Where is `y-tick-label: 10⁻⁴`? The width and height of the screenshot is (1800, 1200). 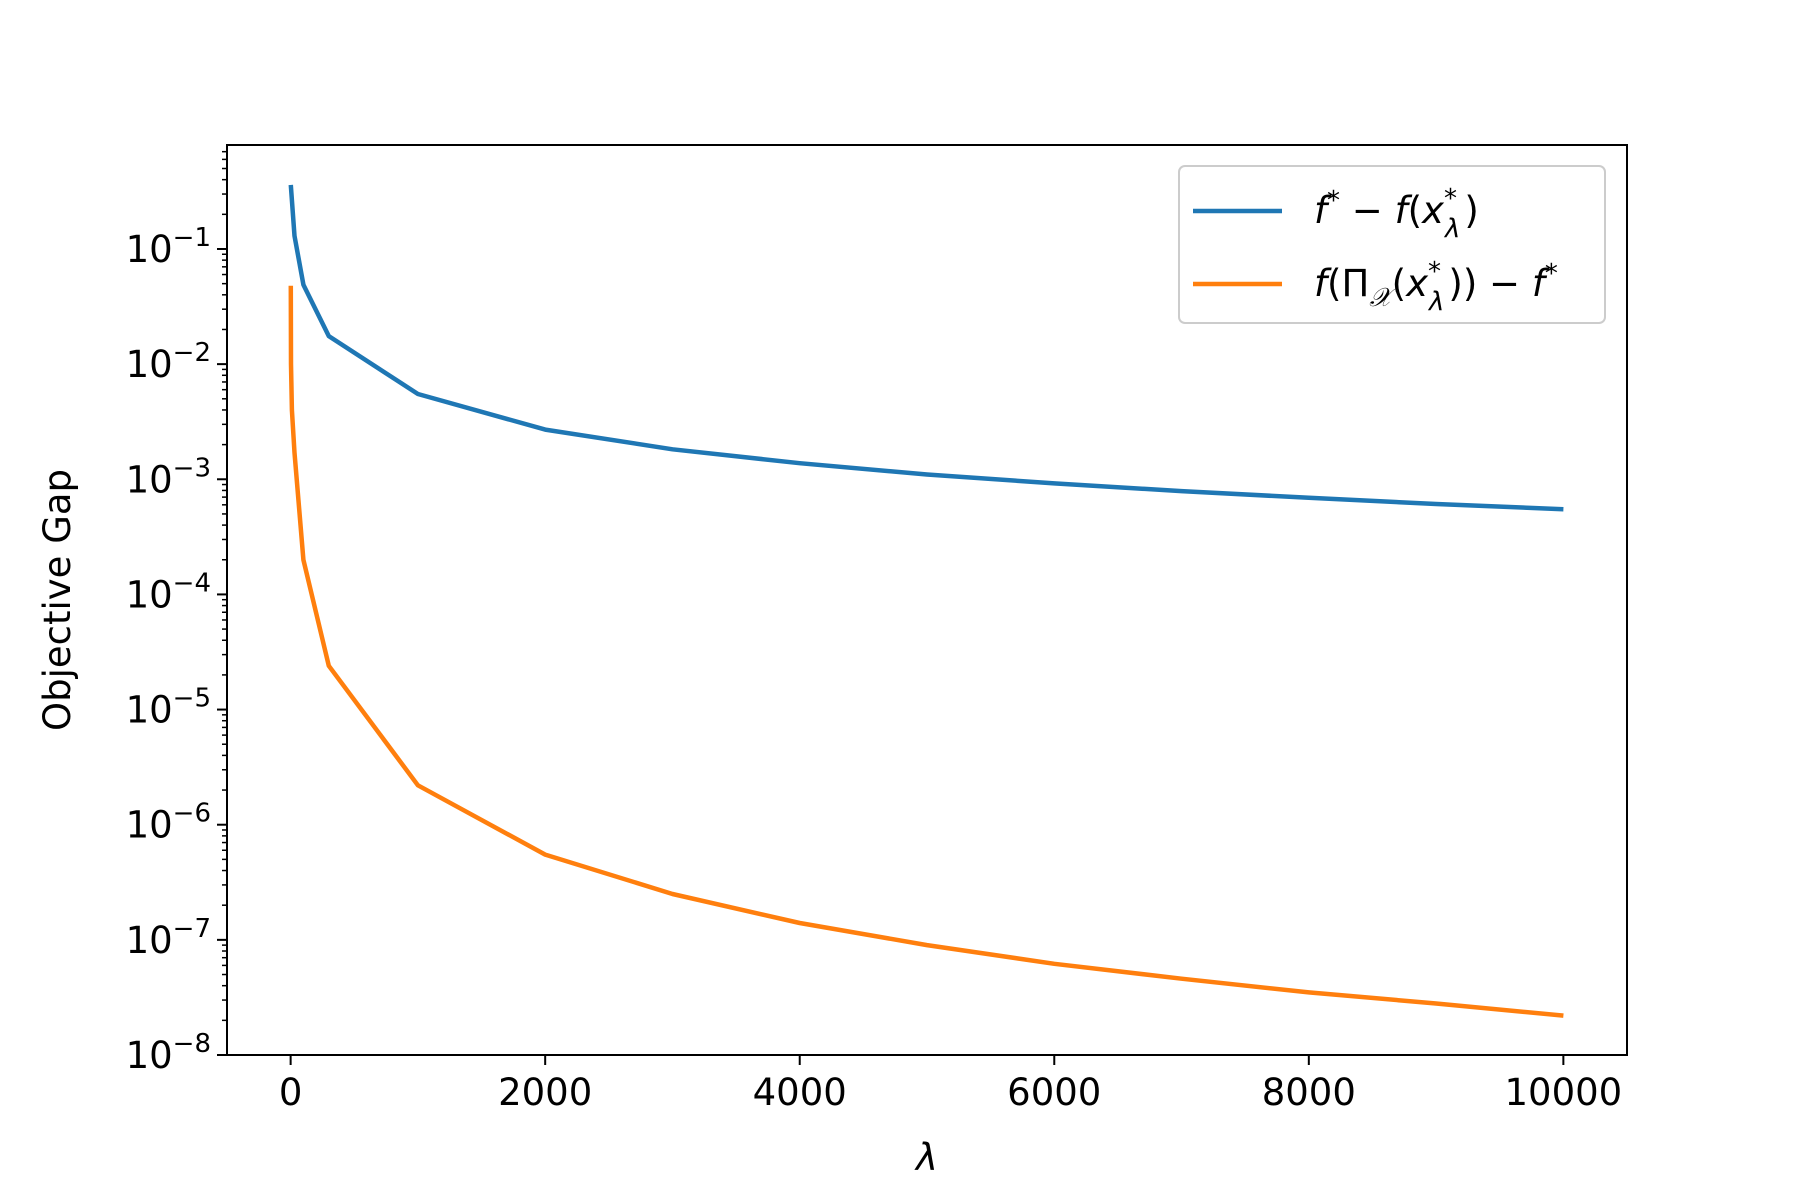
y-tick-label: 10⁻⁴ is located at coordinates (168, 592).